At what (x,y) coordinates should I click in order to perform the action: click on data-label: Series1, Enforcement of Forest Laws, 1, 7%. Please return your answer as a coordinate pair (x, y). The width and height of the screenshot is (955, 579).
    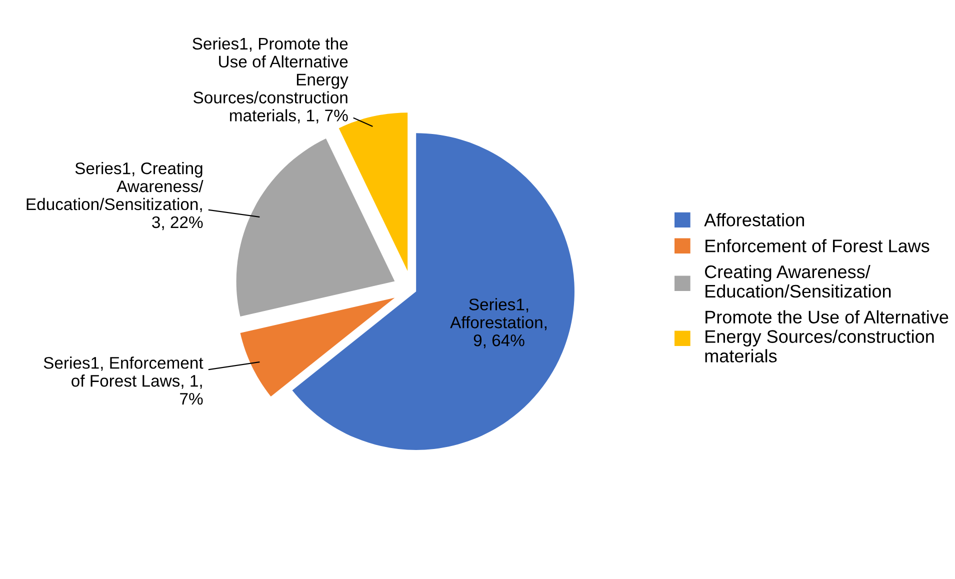
    Looking at the image, I should click on (124, 380).